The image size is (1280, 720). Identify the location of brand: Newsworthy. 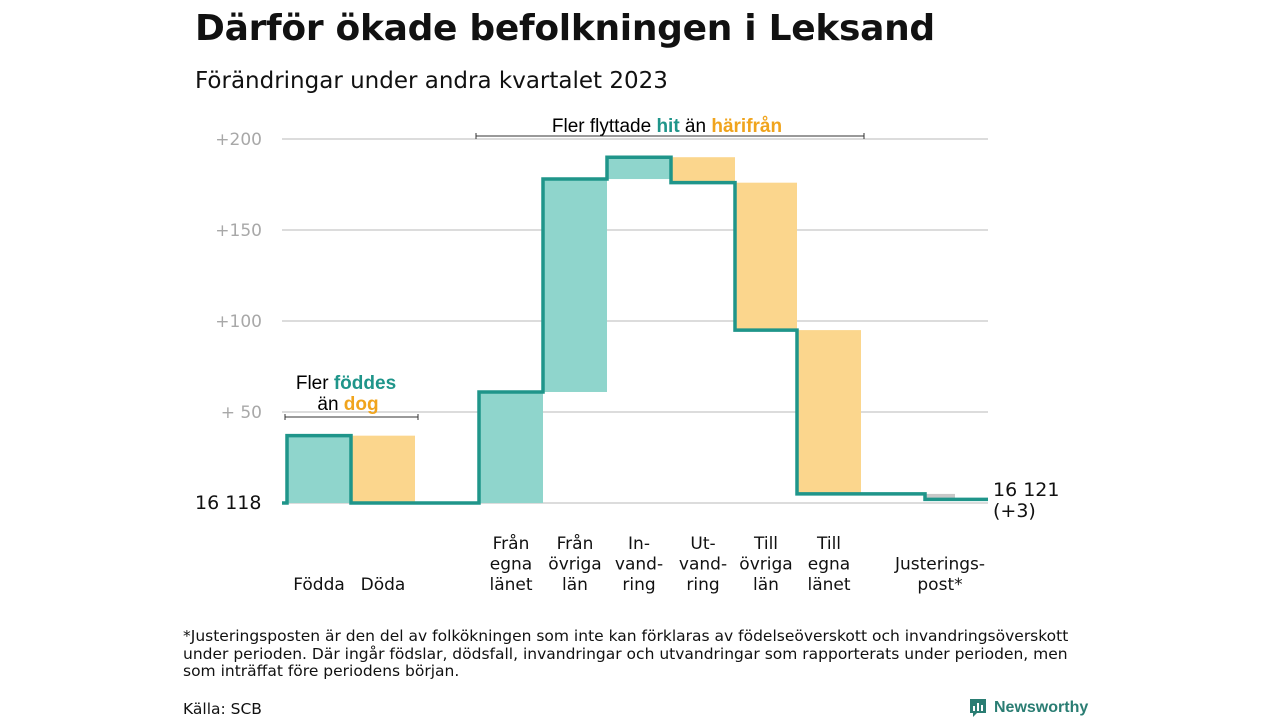
(1028, 708).